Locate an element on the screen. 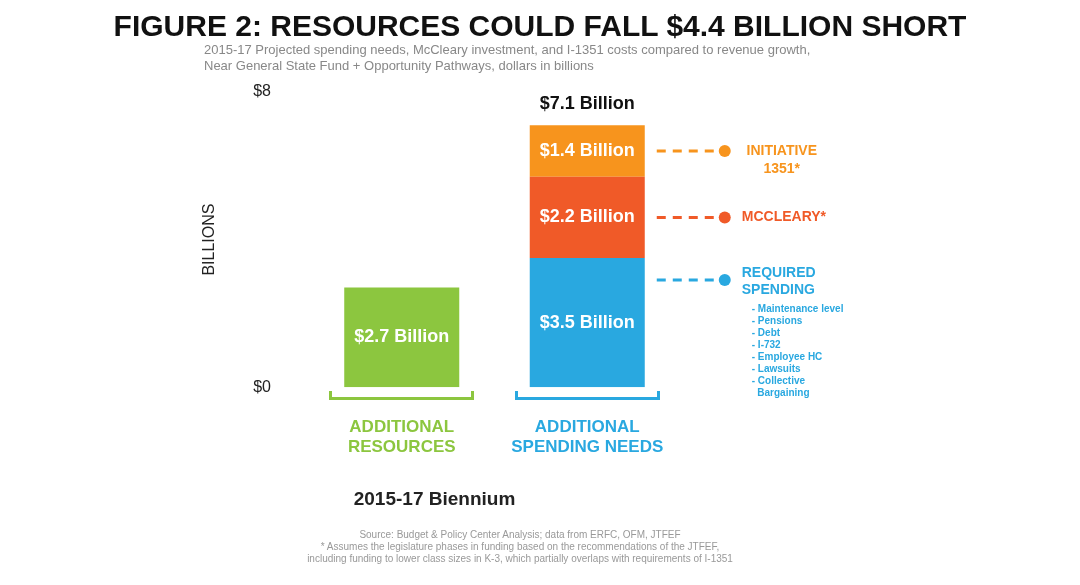 This screenshot has height=585, width=1080. x-axis-title: 2015-17 Biennium is located at coordinates (434, 498).